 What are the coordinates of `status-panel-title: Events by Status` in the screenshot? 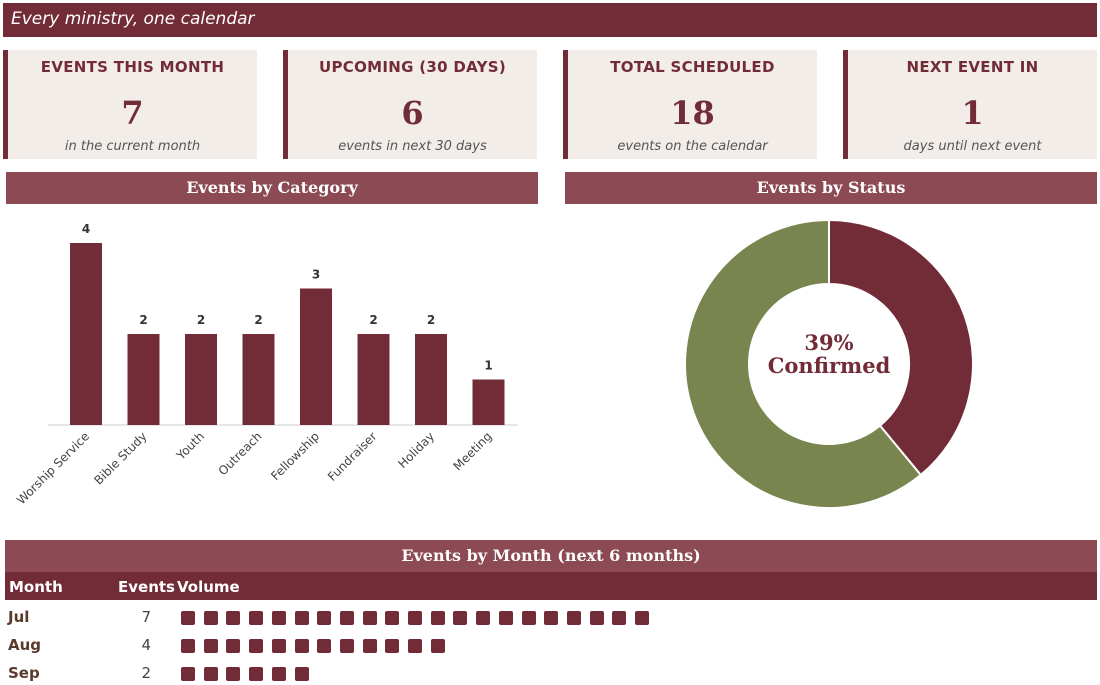 It's located at (831, 188).